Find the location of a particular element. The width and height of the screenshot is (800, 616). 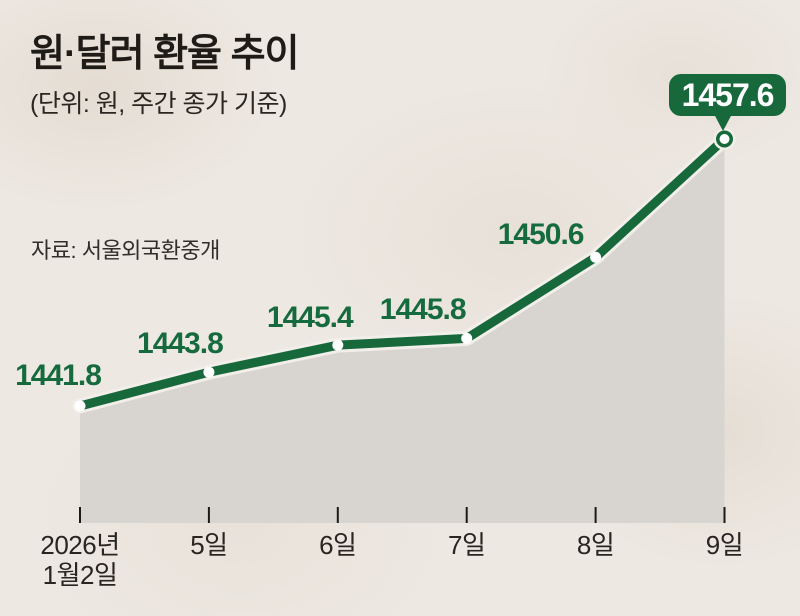

x-axis-ticks is located at coordinates (402, 515).